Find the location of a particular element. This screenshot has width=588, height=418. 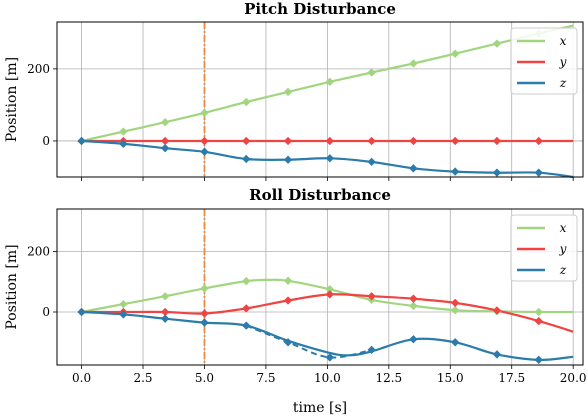

x-axis-label: time [s] is located at coordinates (320, 408).